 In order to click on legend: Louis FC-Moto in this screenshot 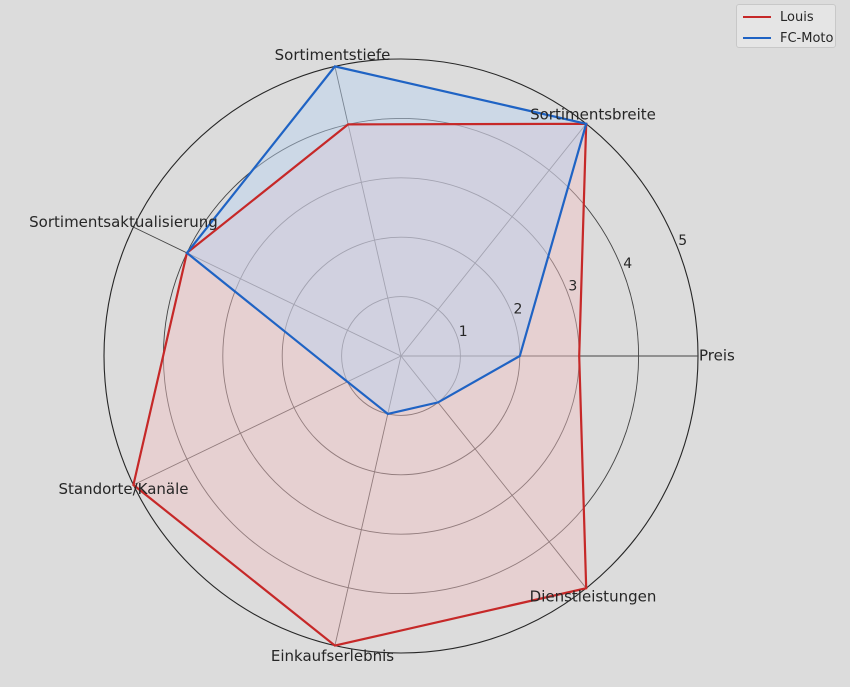, I will do `click(786, 26)`.